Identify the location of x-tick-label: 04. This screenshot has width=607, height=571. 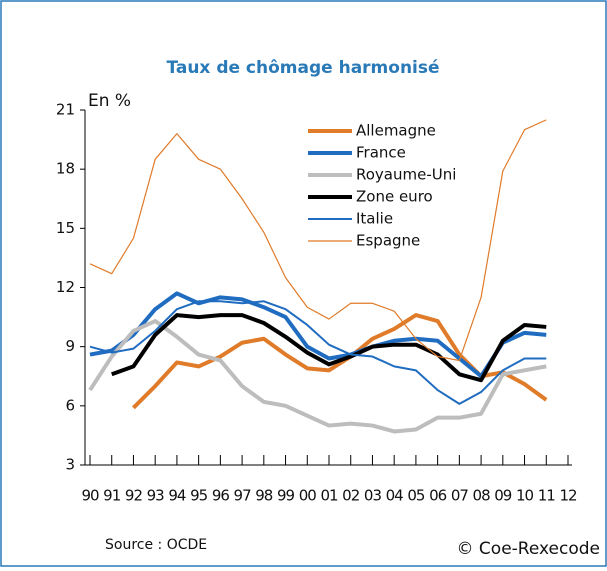
(395, 496).